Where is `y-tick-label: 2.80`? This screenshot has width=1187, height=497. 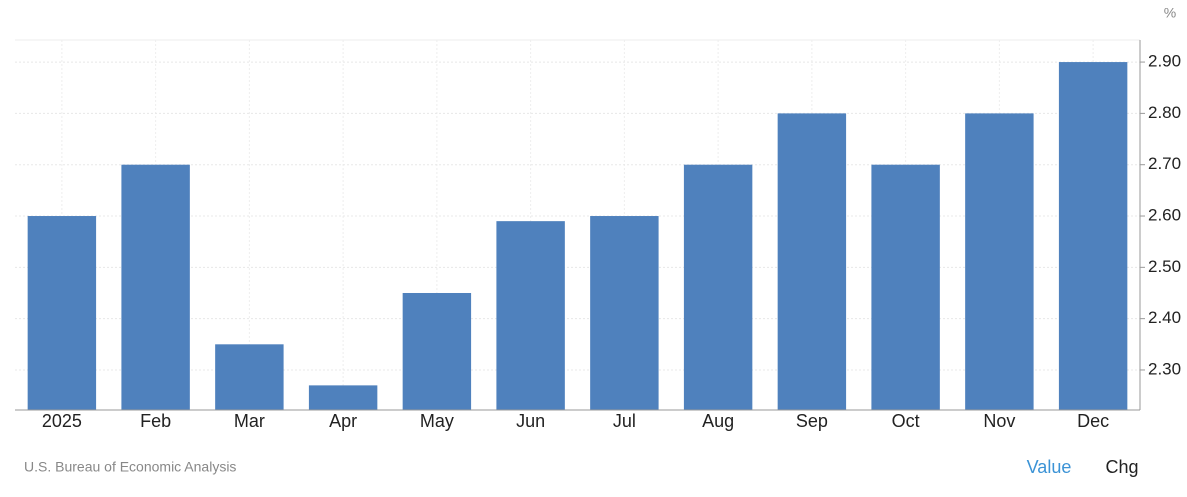
y-tick-label: 2.80 is located at coordinates (1164, 112).